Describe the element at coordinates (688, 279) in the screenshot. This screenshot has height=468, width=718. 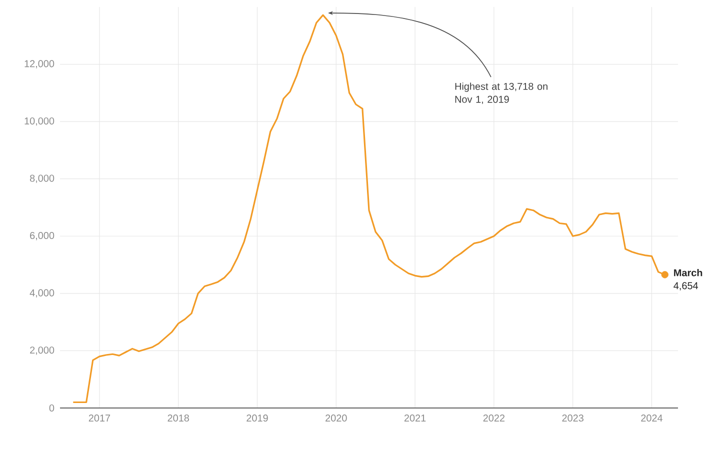
I see `annotation: March 4,654` at that location.